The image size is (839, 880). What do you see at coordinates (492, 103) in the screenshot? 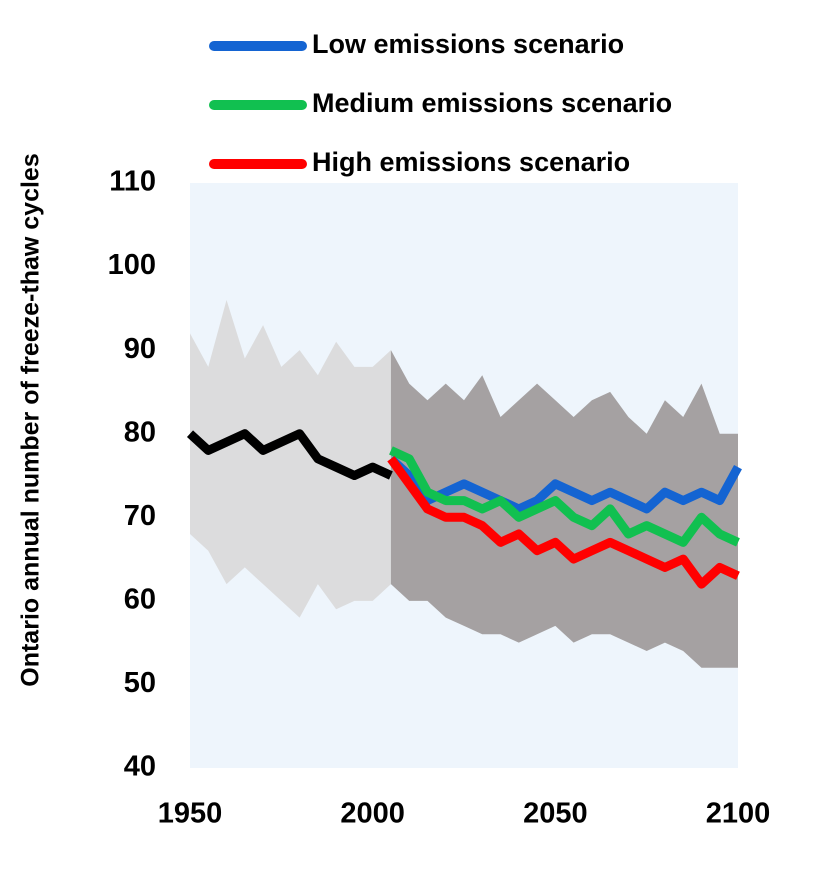
I see `legend-label: Medium emissions scenario` at bounding box center [492, 103].